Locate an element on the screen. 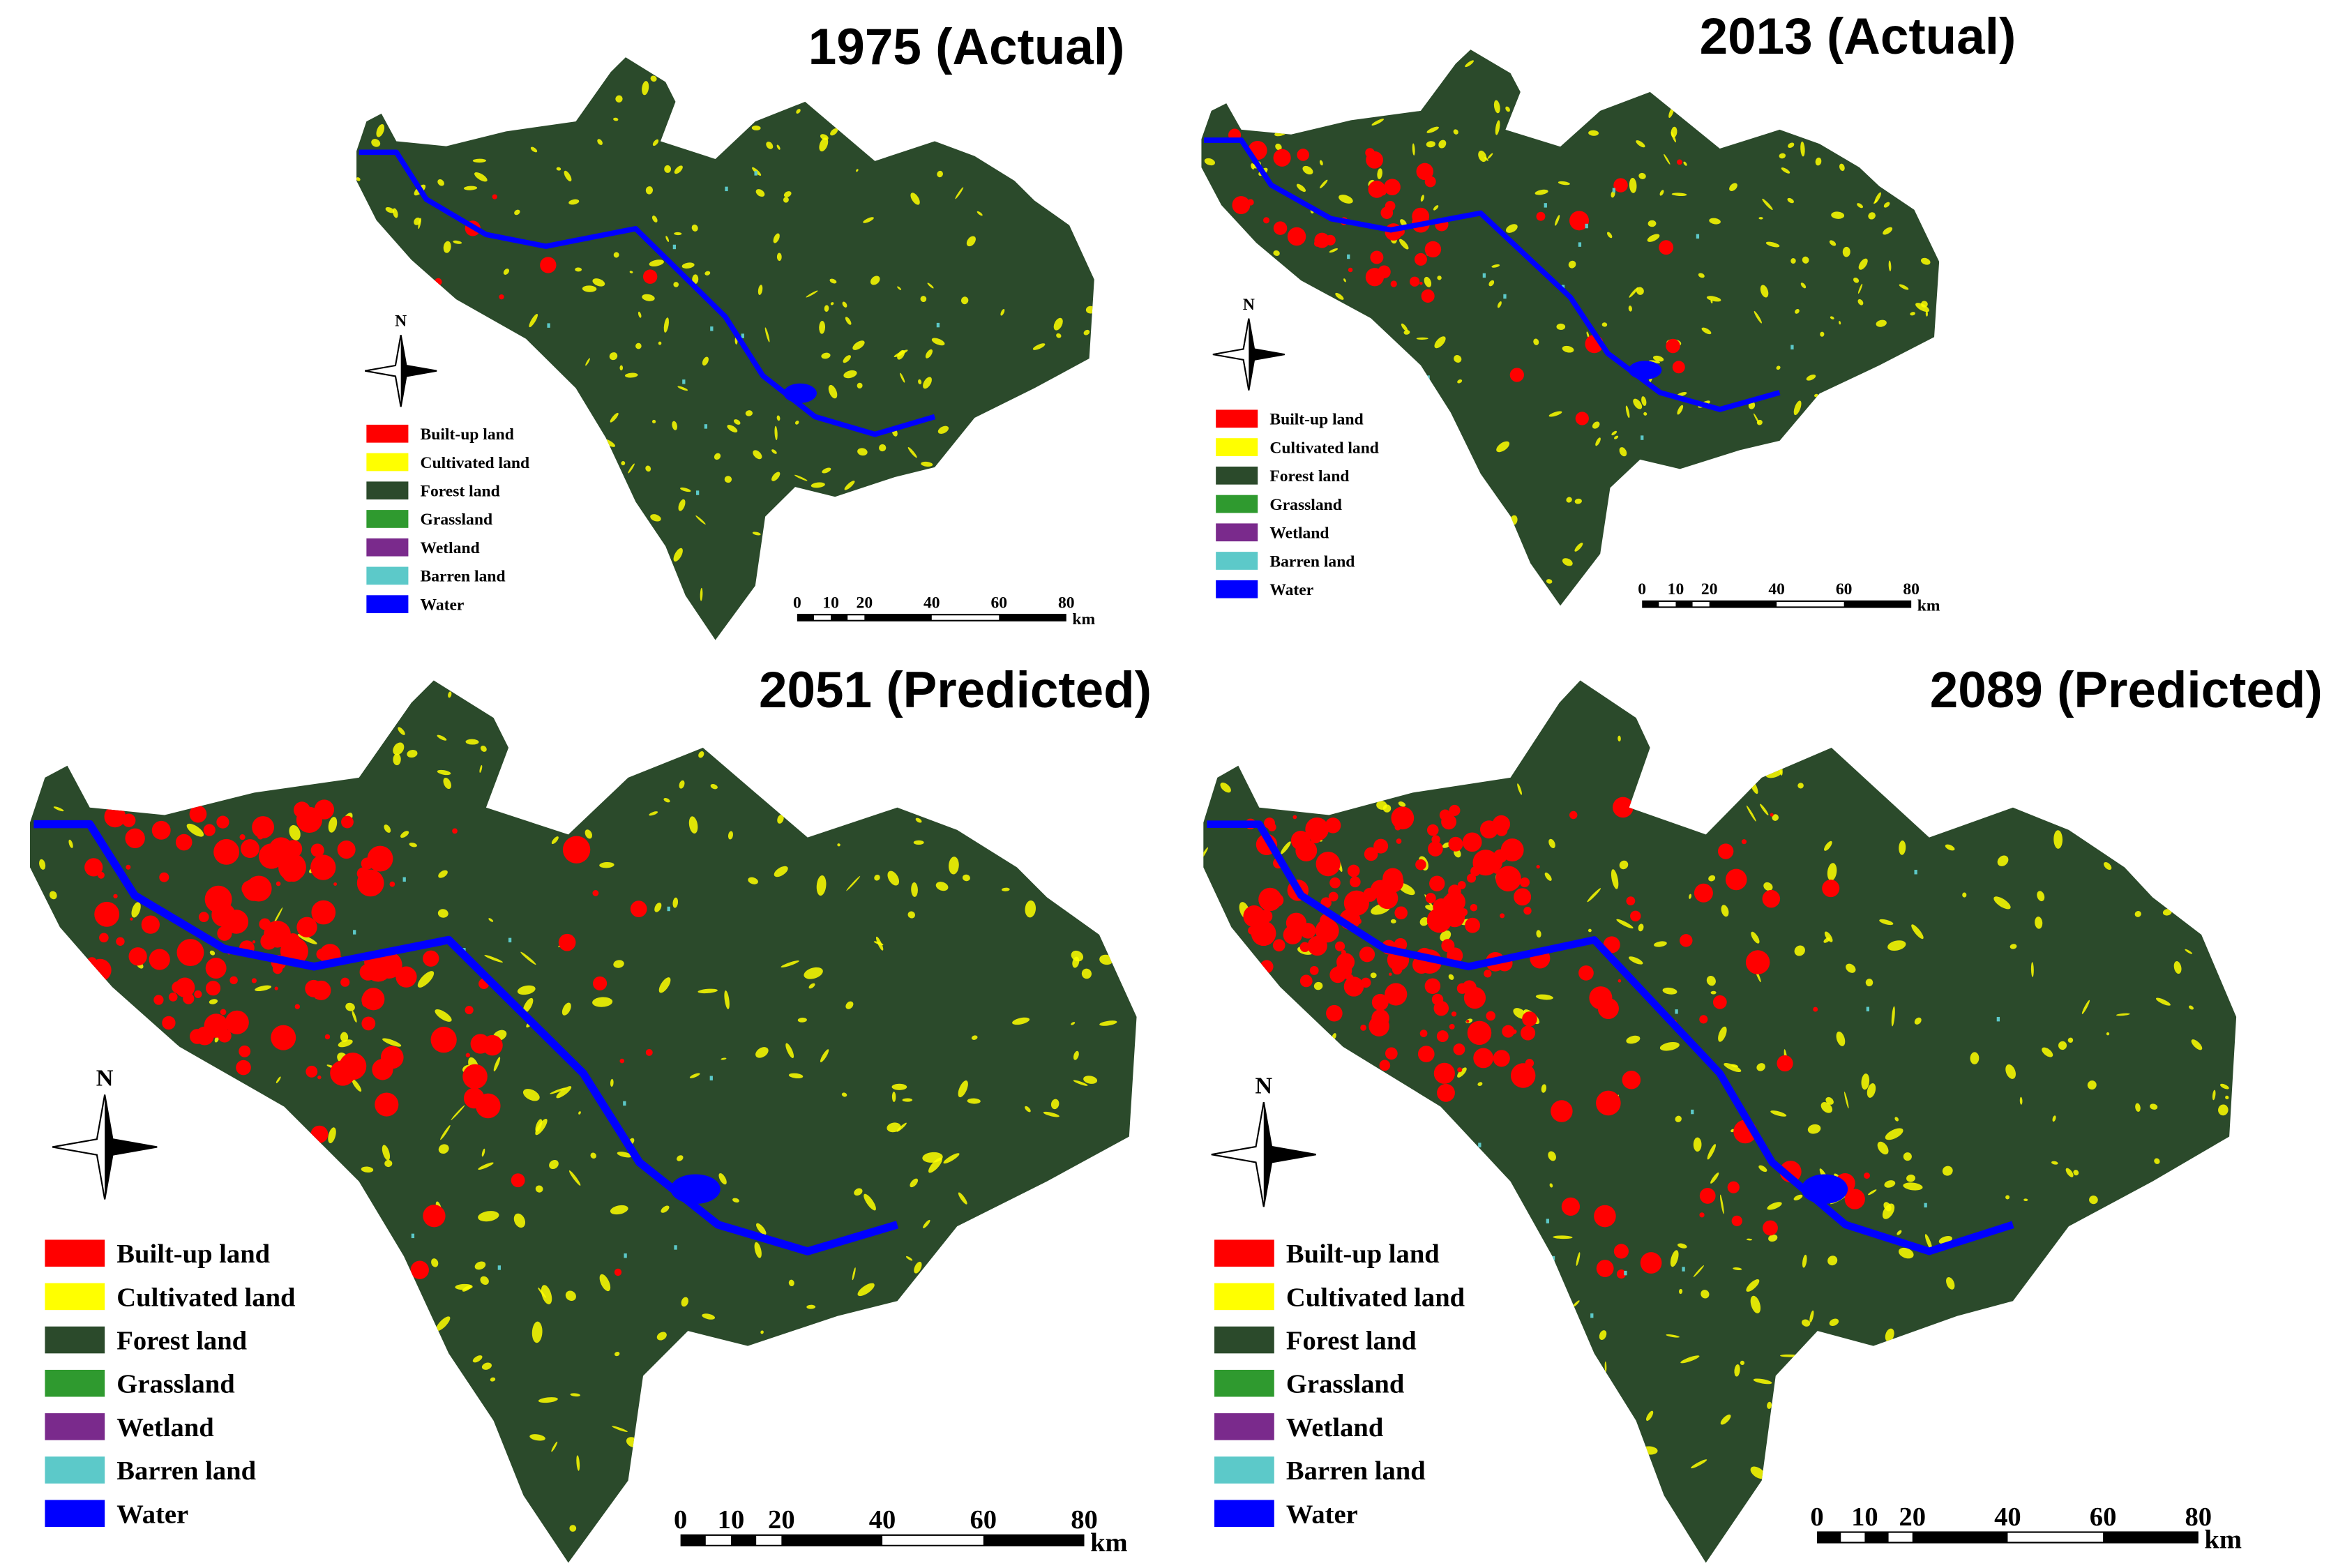 The image size is (2345, 1568). reservoir is located at coordinates (695, 1189).